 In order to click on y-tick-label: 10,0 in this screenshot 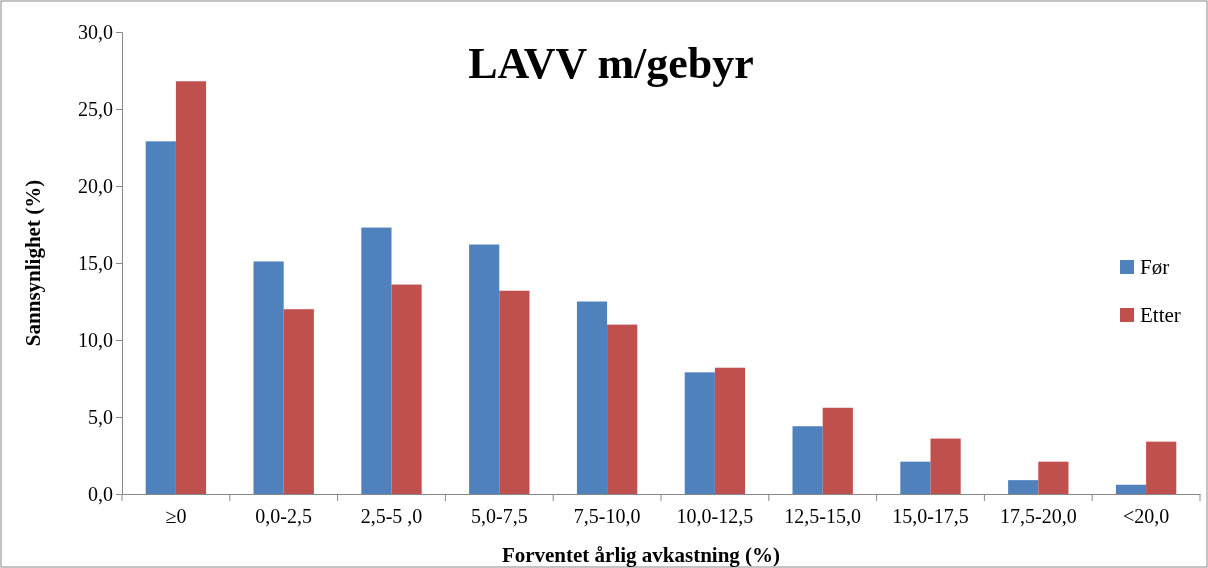, I will do `click(95, 339)`.